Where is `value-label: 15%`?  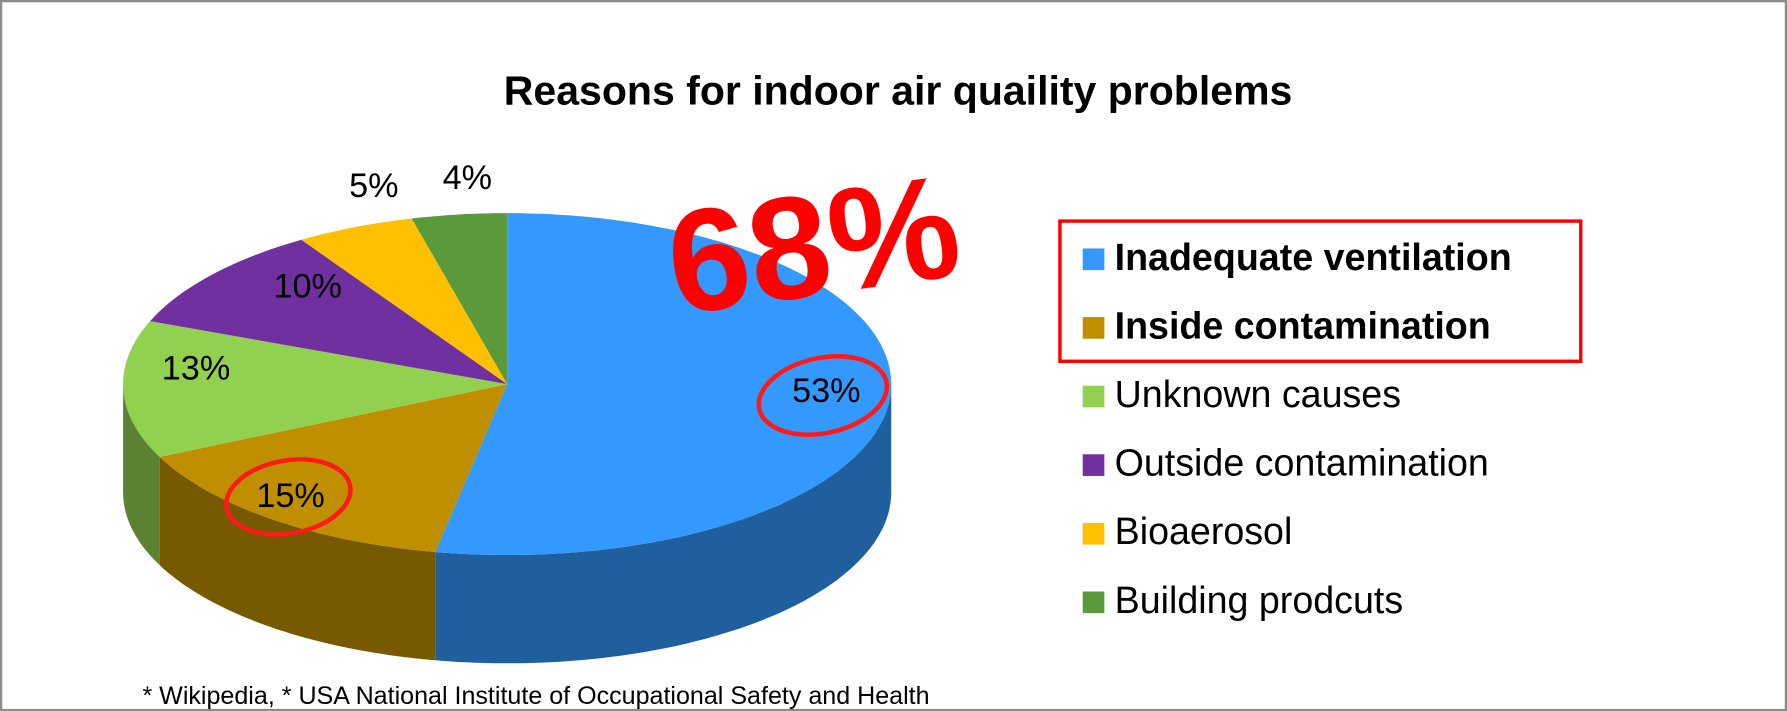 value-label: 15% is located at coordinates (290, 496).